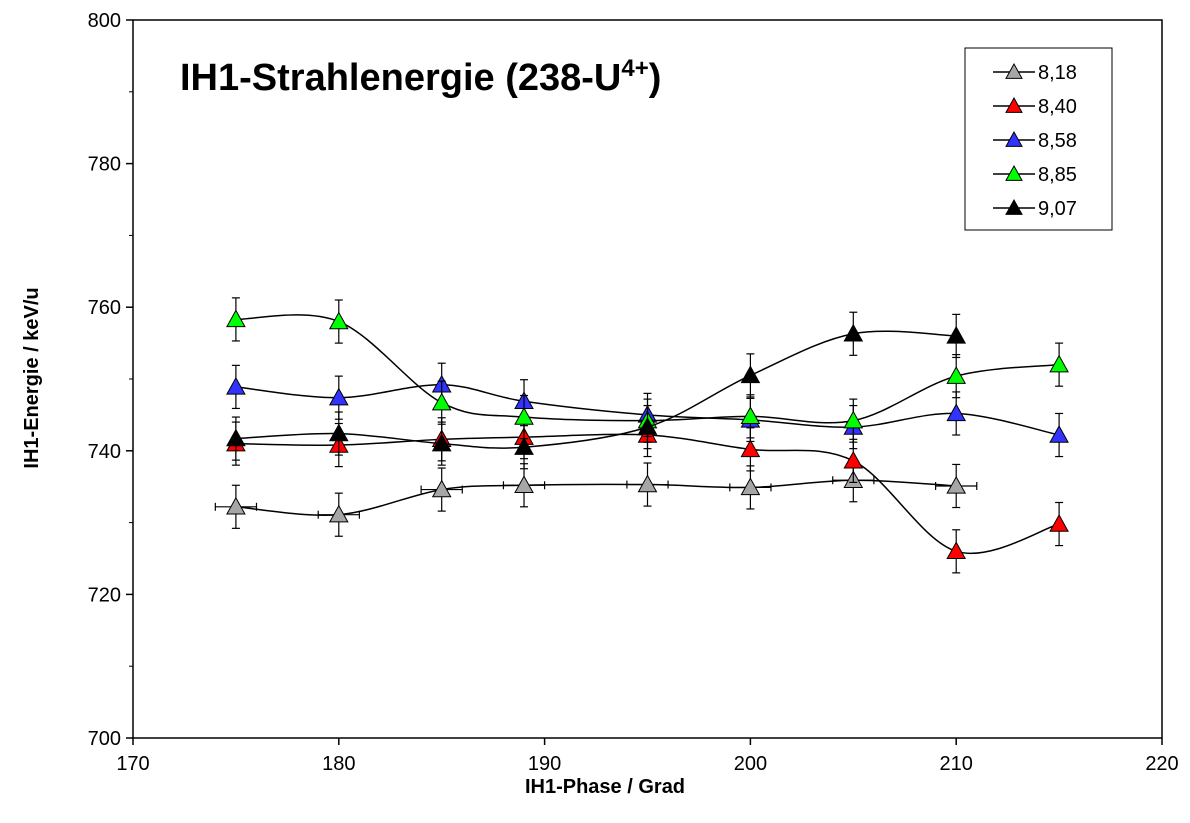 The image size is (1190, 823). I want to click on legend-item: 8,85, so click(1035, 175).